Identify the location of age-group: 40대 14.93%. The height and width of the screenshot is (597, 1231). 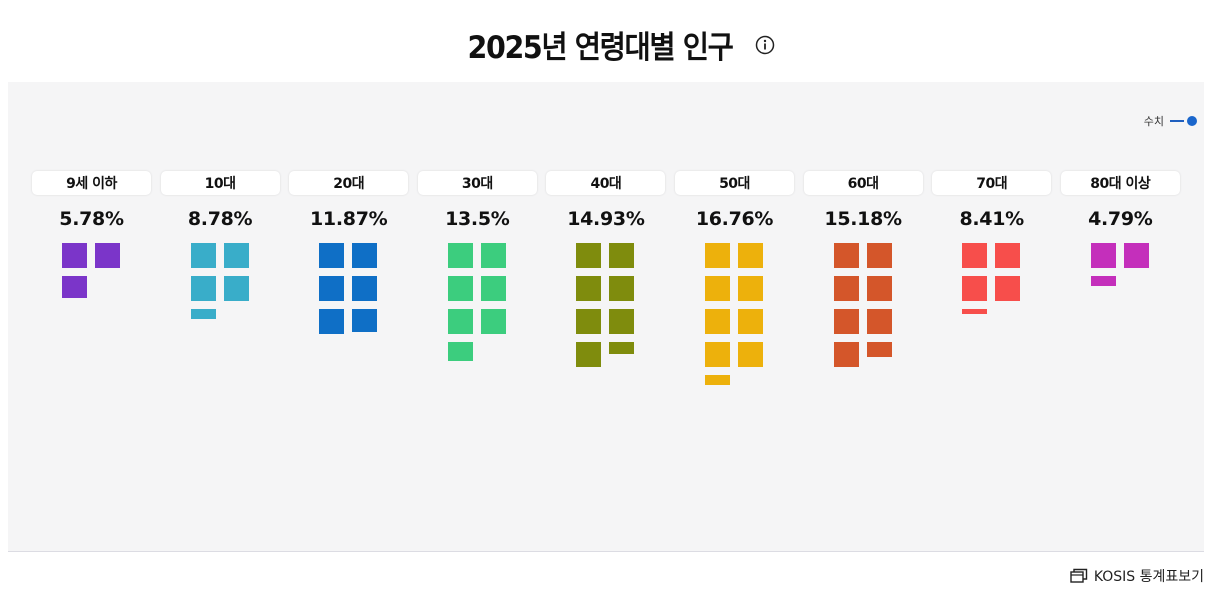
(606, 286).